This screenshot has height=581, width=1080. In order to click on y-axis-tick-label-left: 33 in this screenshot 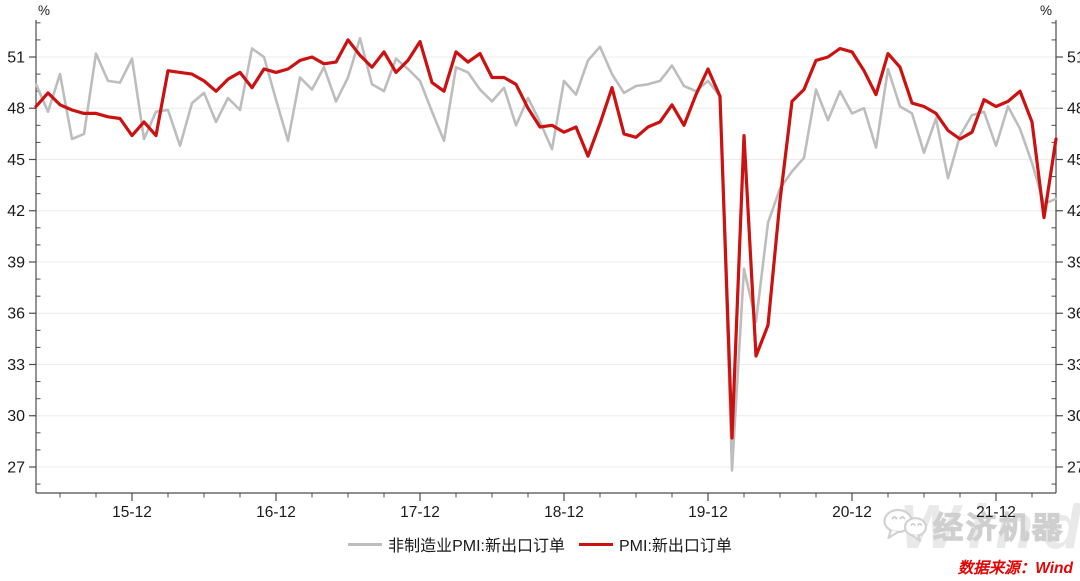, I will do `click(16, 365)`.